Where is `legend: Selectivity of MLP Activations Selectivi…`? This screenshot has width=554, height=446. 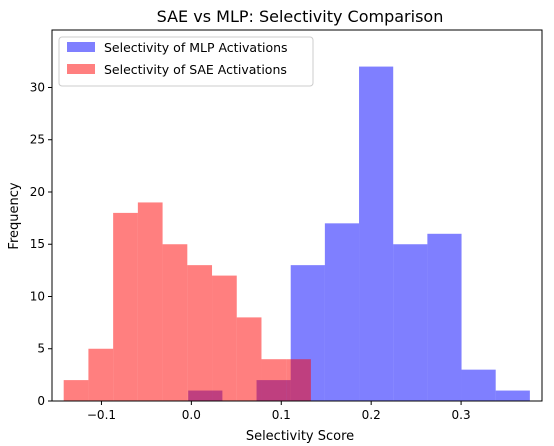 legend: Selectivity of MLP Activations Selectivi… is located at coordinates (186, 61).